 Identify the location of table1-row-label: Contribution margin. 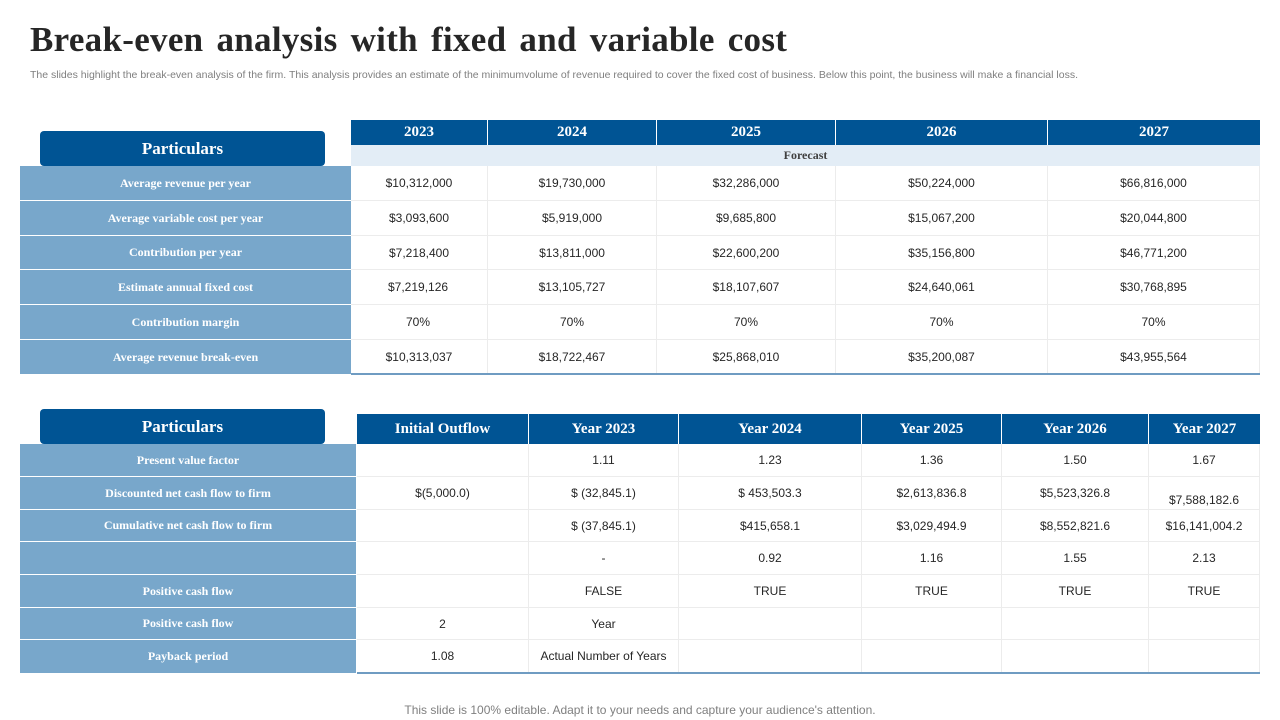
(185, 322).